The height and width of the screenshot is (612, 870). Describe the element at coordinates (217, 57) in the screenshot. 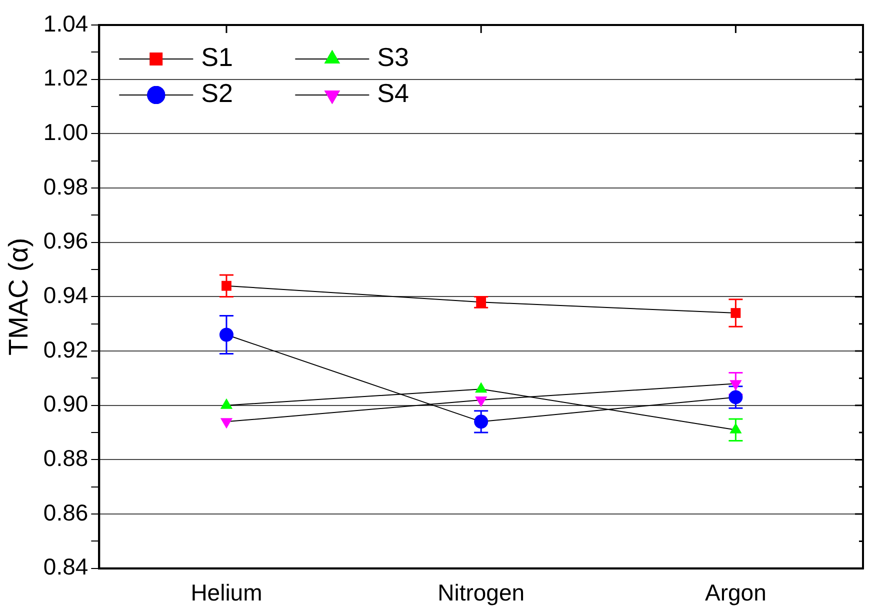

I see `legend-label: S1` at that location.